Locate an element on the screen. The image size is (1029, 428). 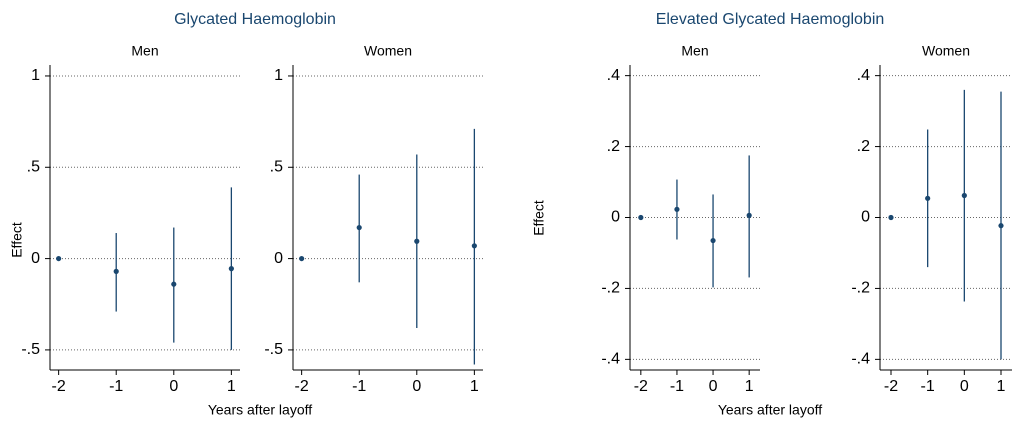
chart-title: Glycated Haemoglobin is located at coordinates (255, 19).